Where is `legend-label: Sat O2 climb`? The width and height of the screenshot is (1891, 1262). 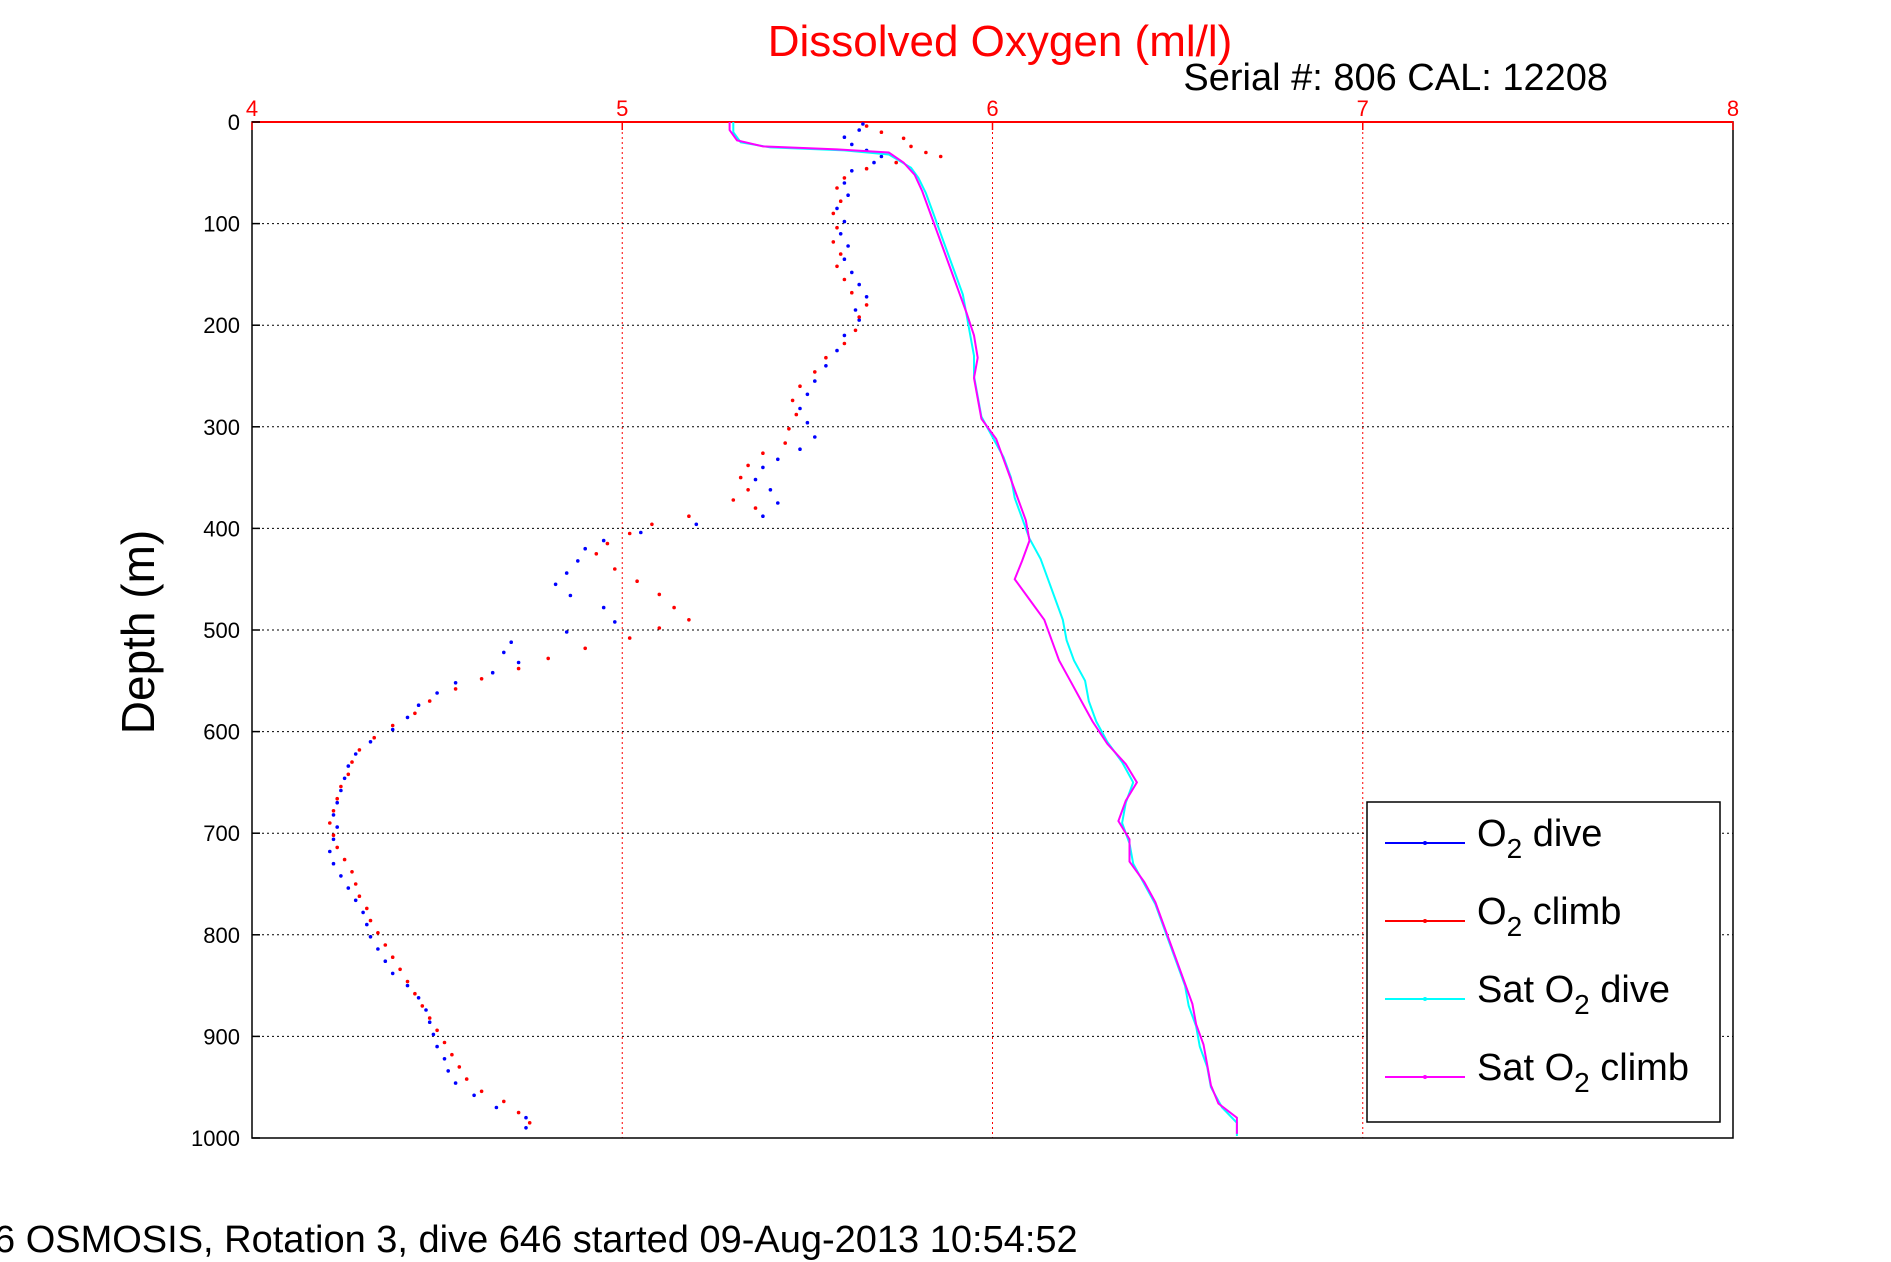
legend-label: Sat O2 climb is located at coordinates (1583, 1072).